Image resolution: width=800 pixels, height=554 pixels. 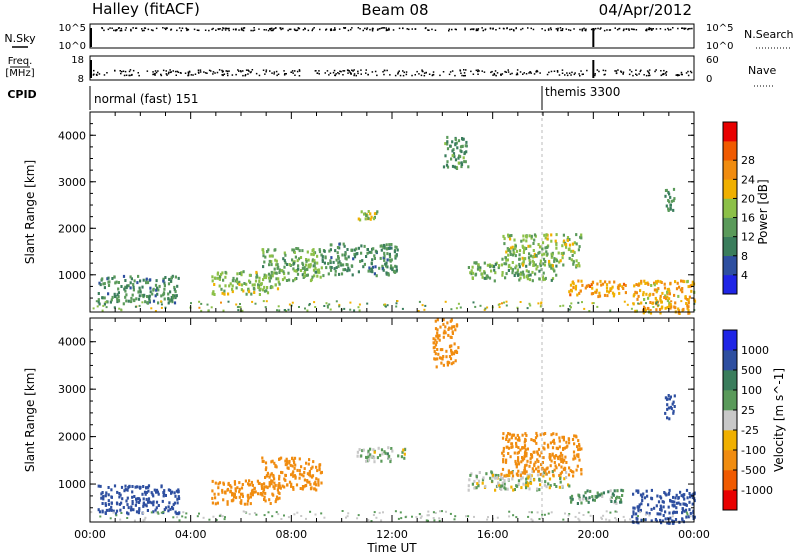 What do you see at coordinates (753, 450) in the screenshot?
I see `colorbar-tick-label: -100` at bounding box center [753, 450].